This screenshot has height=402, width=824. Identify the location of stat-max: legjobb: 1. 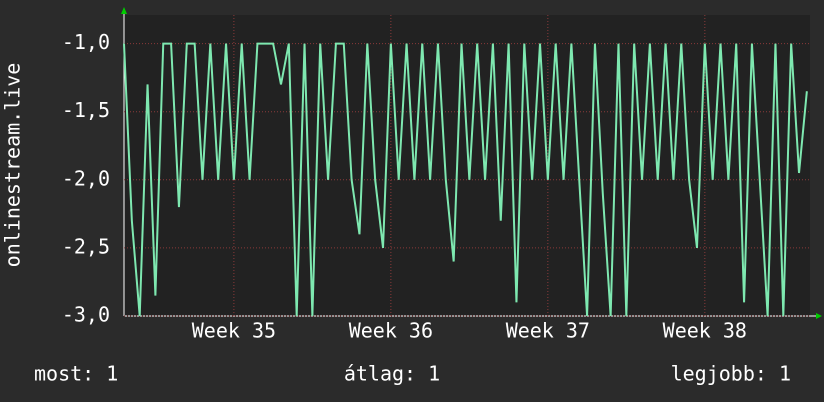
(731, 374).